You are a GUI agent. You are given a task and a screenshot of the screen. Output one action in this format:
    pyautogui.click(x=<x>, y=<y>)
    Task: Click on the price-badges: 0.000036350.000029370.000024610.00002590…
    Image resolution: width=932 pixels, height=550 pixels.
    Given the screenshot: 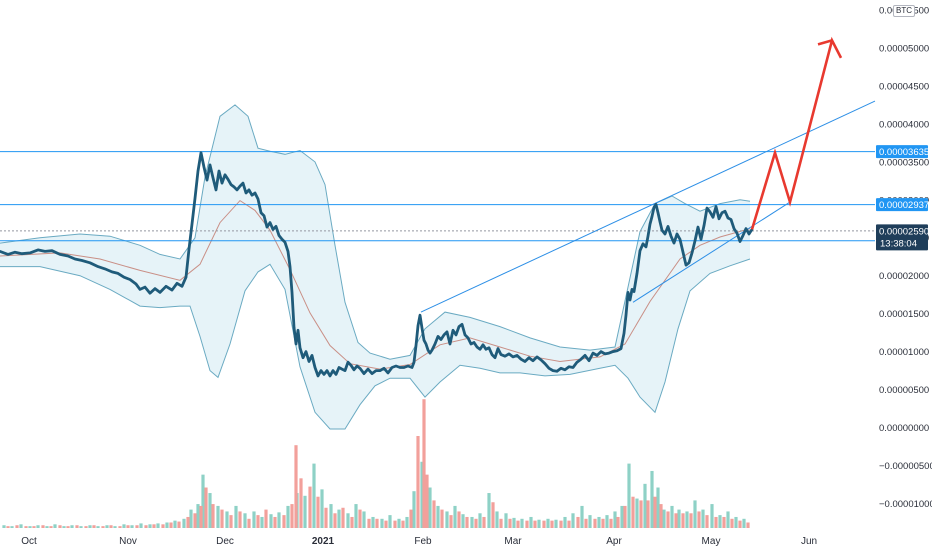 What is the action you would take?
    pyautogui.click(x=902, y=198)
    